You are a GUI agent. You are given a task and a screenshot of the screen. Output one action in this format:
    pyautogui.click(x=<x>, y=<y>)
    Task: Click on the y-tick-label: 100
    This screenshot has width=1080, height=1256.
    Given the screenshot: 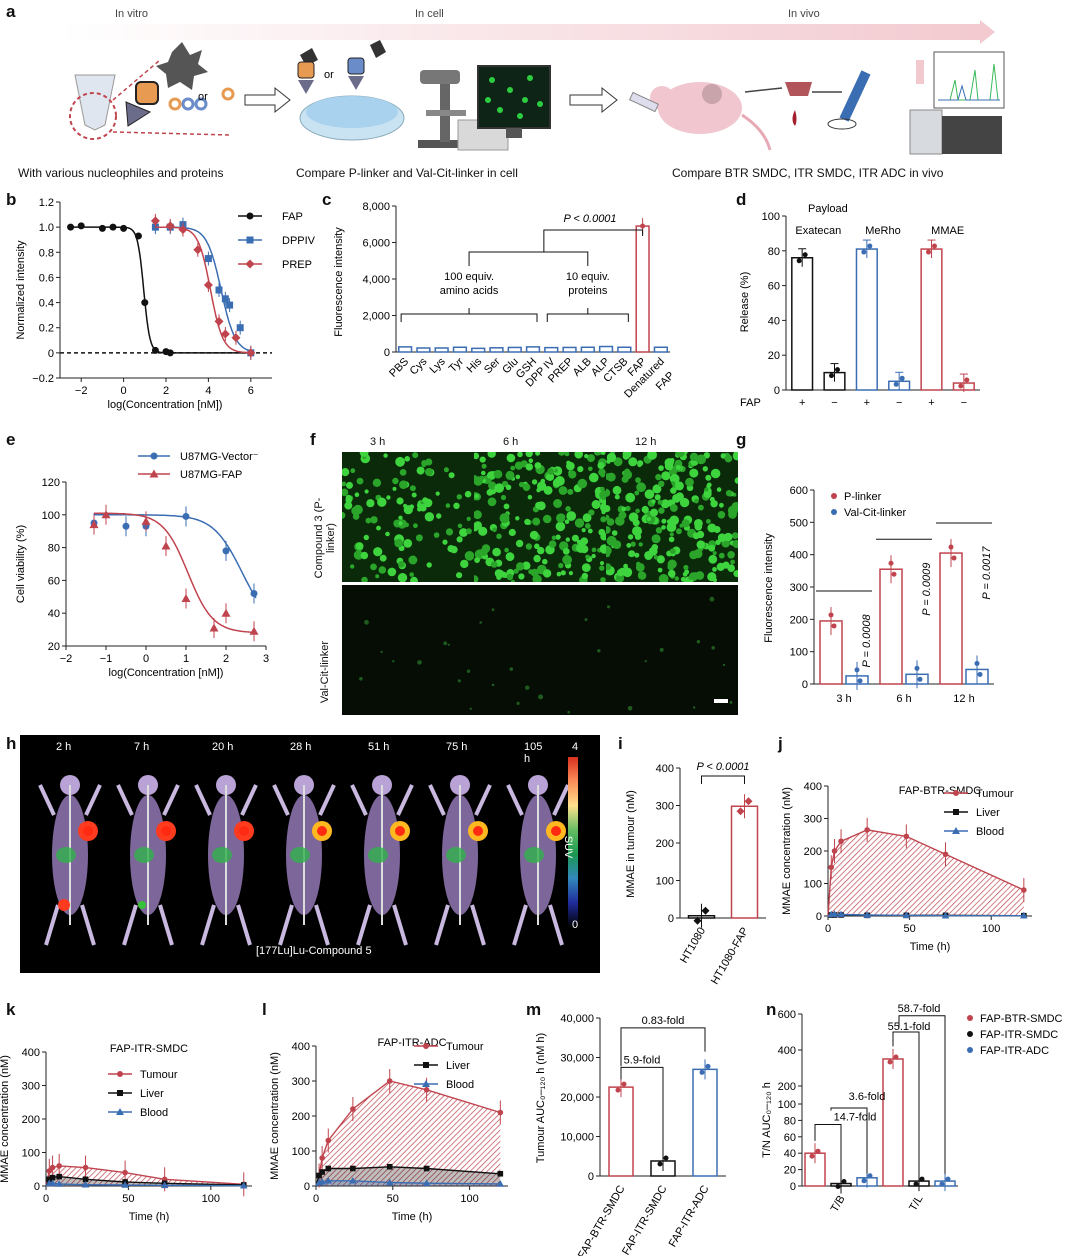 What is the action you would take?
    pyautogui.click(x=813, y=885)
    